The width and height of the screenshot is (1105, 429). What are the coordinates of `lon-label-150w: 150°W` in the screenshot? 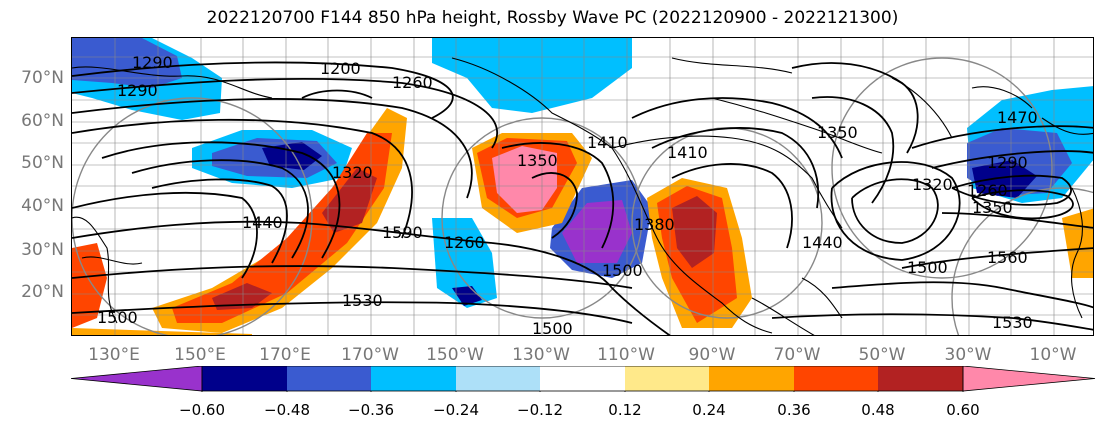 It's located at (455, 355).